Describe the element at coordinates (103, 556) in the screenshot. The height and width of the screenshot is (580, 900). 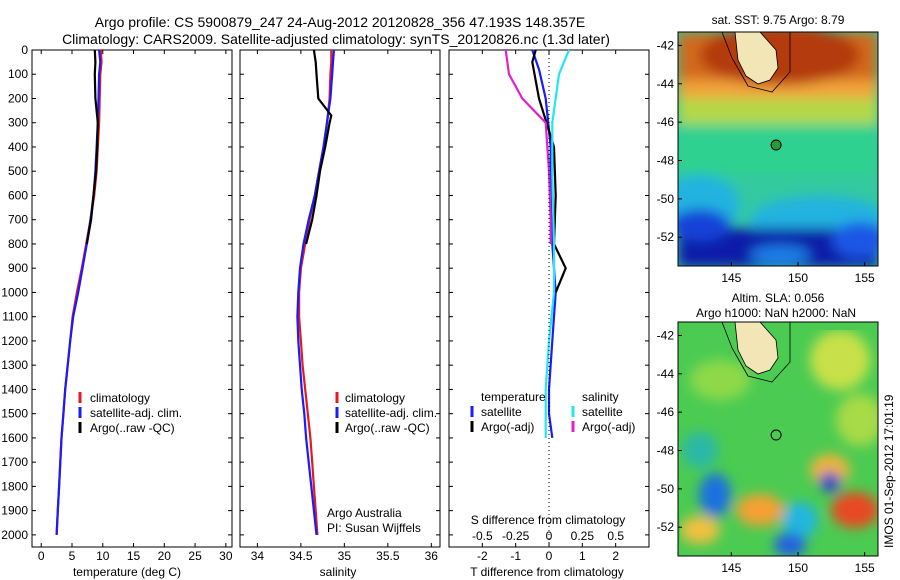
I see `x-tick-label: 10` at that location.